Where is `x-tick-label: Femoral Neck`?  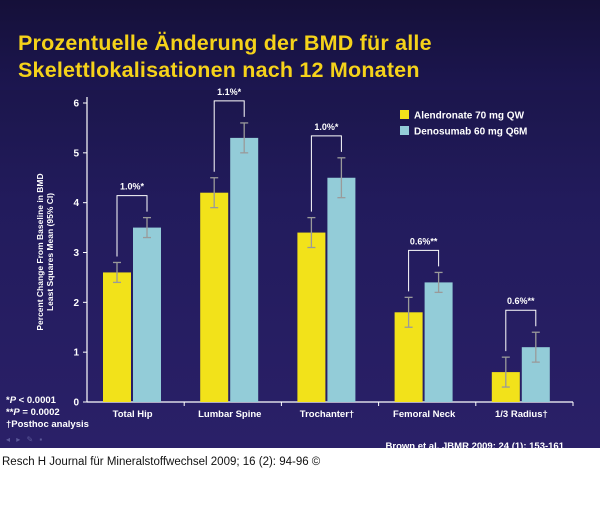 x-tick-label: Femoral Neck is located at coordinates (424, 414).